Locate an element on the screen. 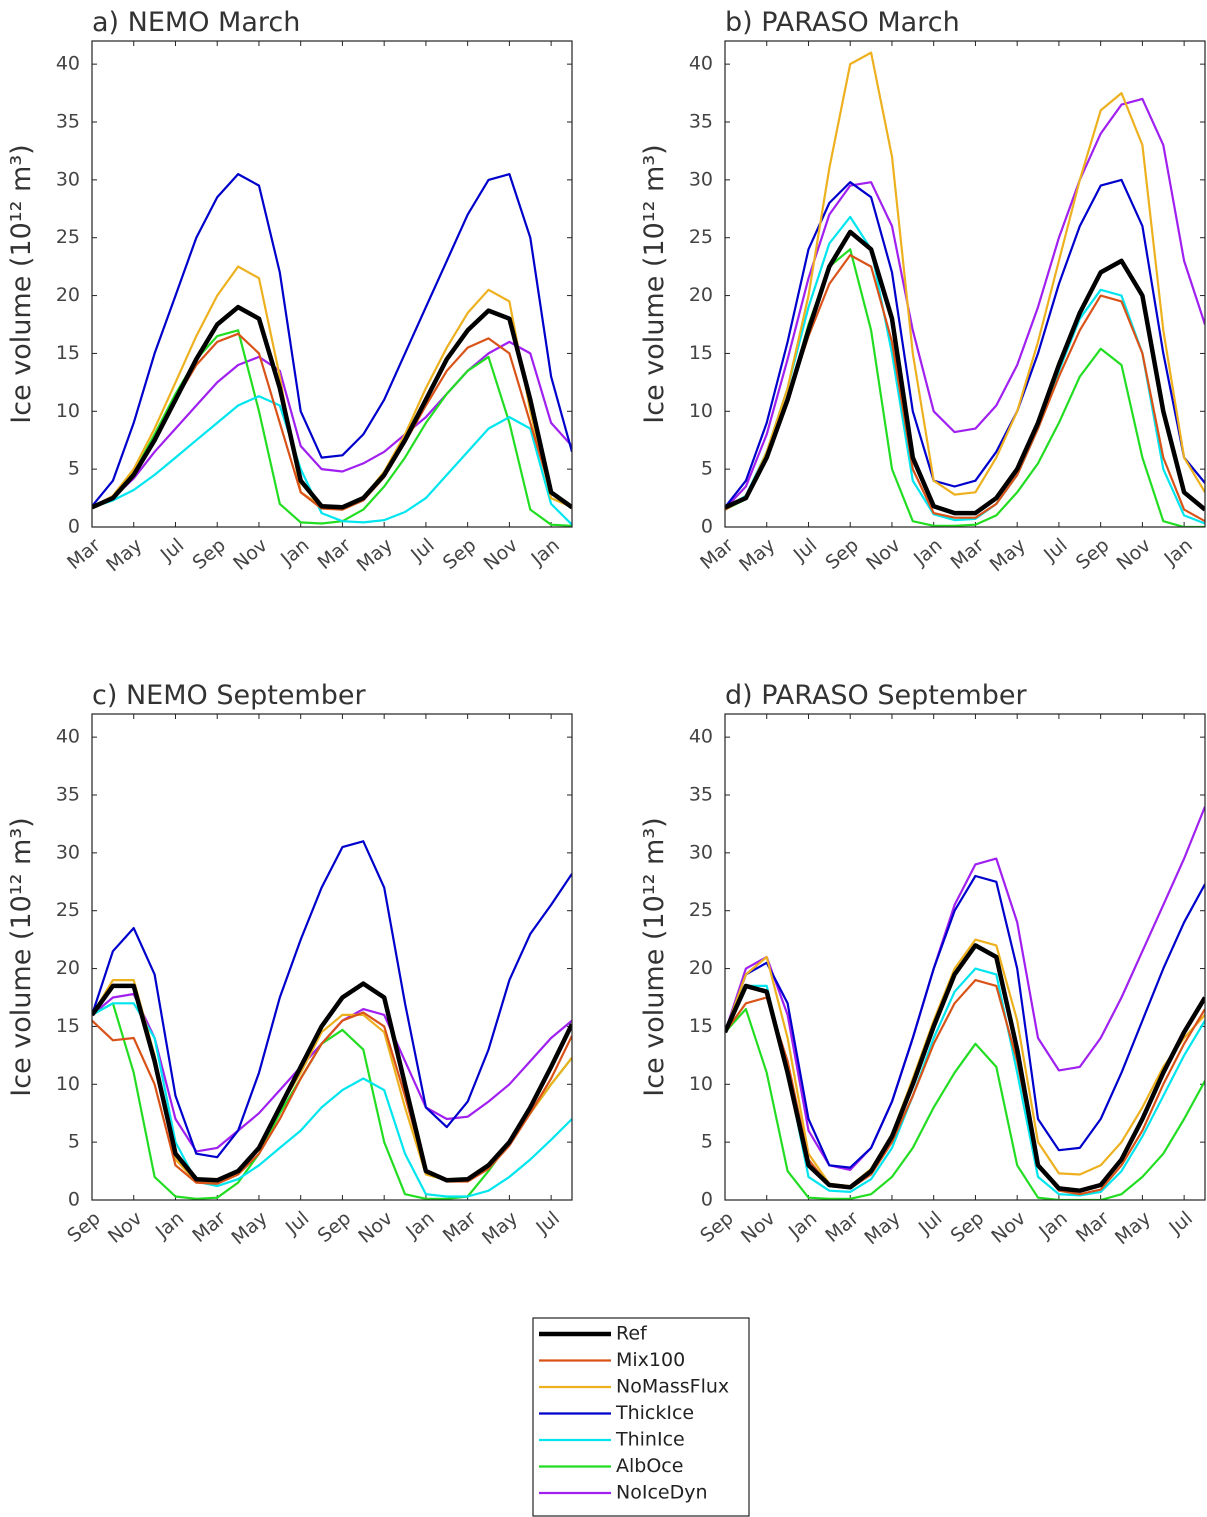 Image resolution: width=1207 pixels, height=1517 pixels. legend-label: NoIceDyn is located at coordinates (662, 1493).